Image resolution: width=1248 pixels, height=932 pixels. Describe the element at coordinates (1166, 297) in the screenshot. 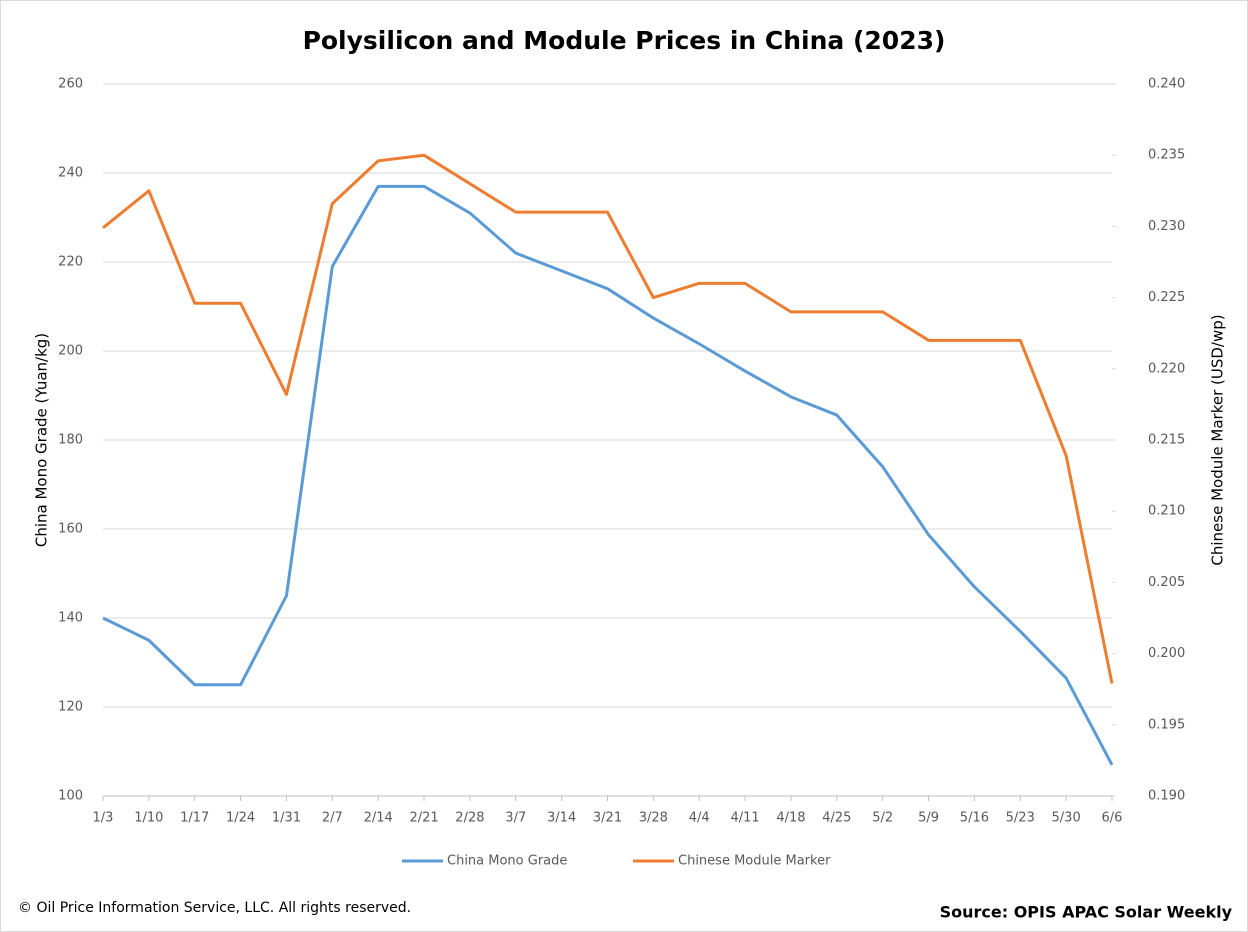

I see `y2-tick-label: 0.225` at that location.